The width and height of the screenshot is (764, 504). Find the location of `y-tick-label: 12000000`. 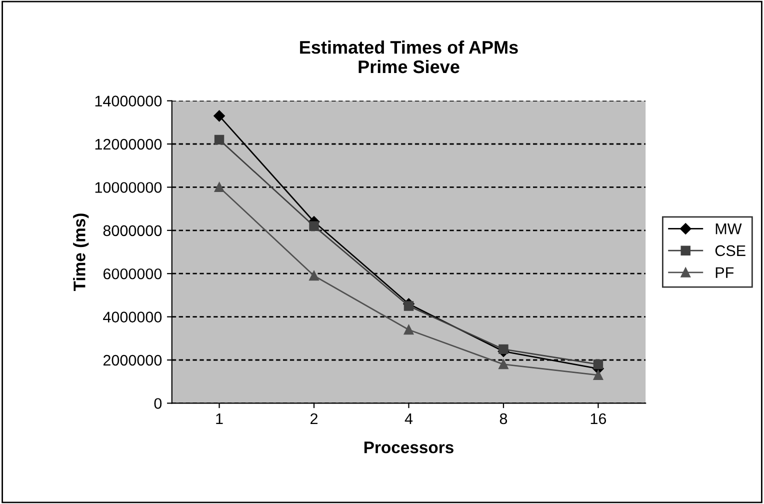

y-tick-label: 12000000 is located at coordinates (128, 144).